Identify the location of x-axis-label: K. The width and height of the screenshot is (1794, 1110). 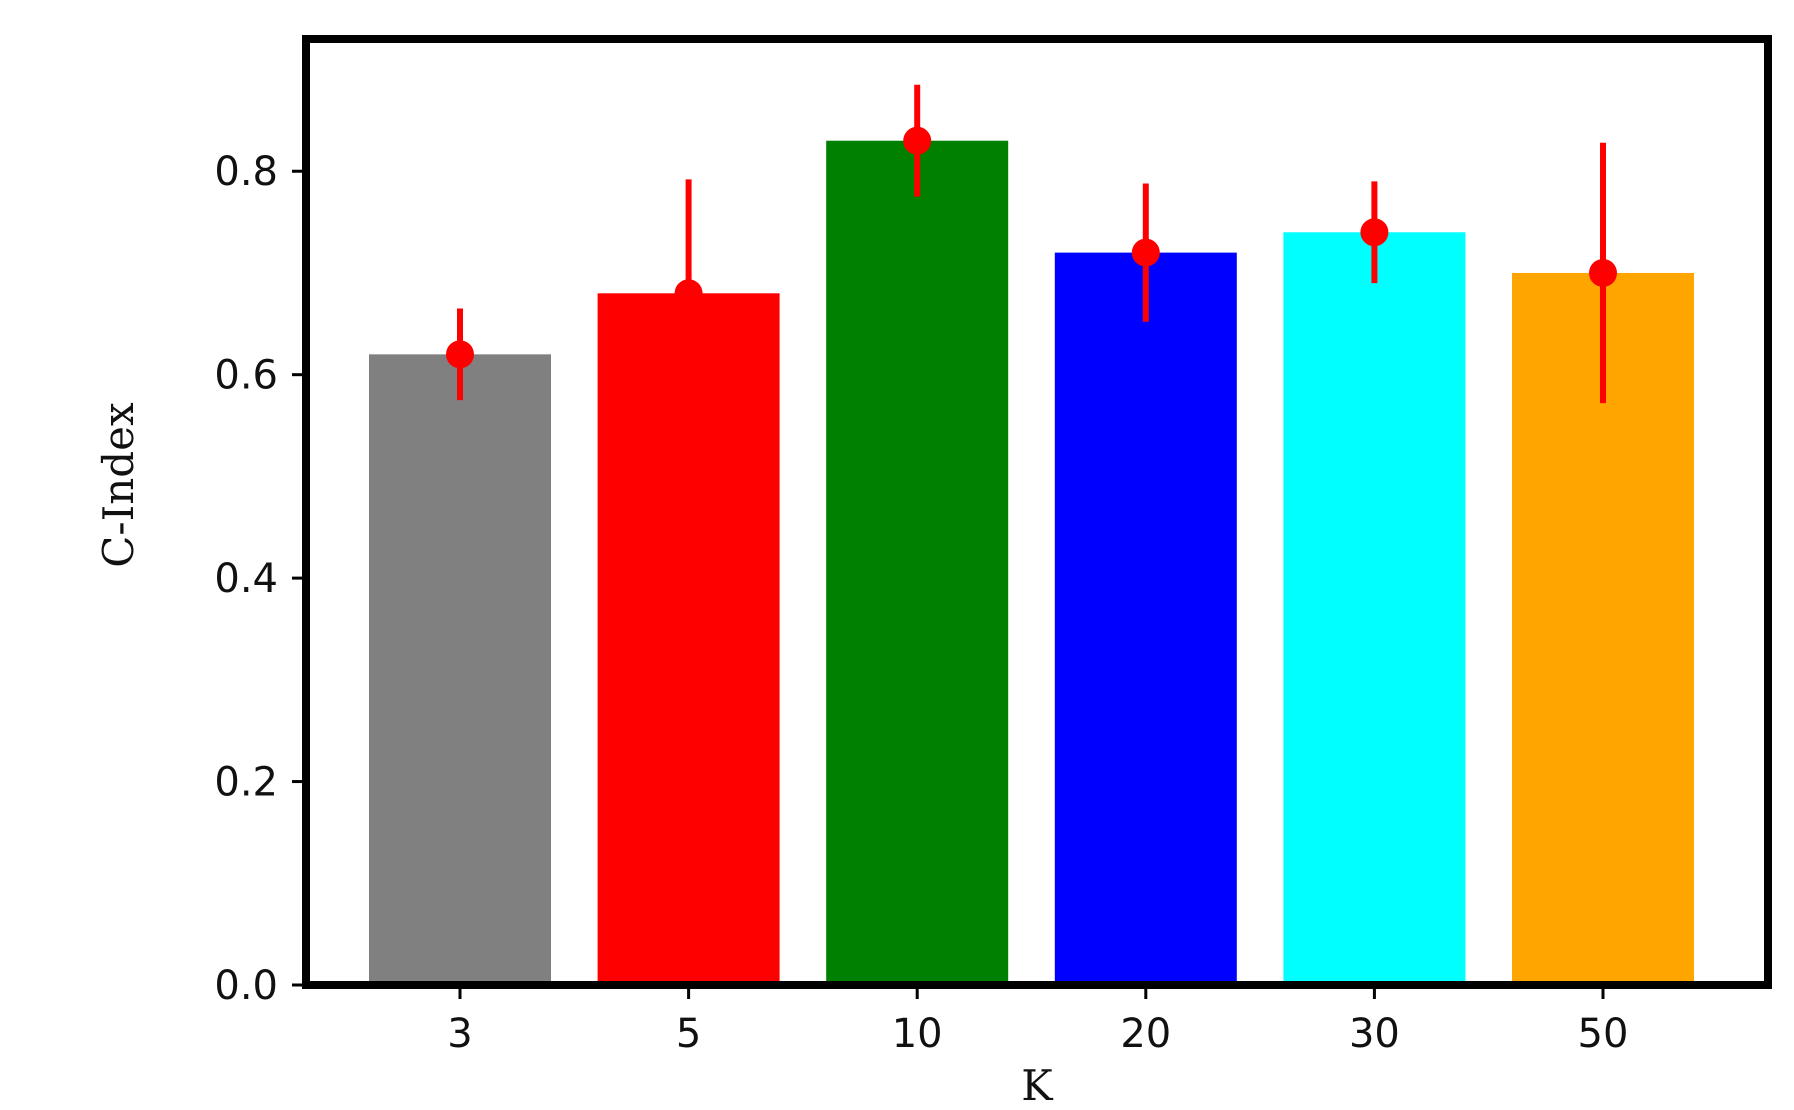
(1037, 1085).